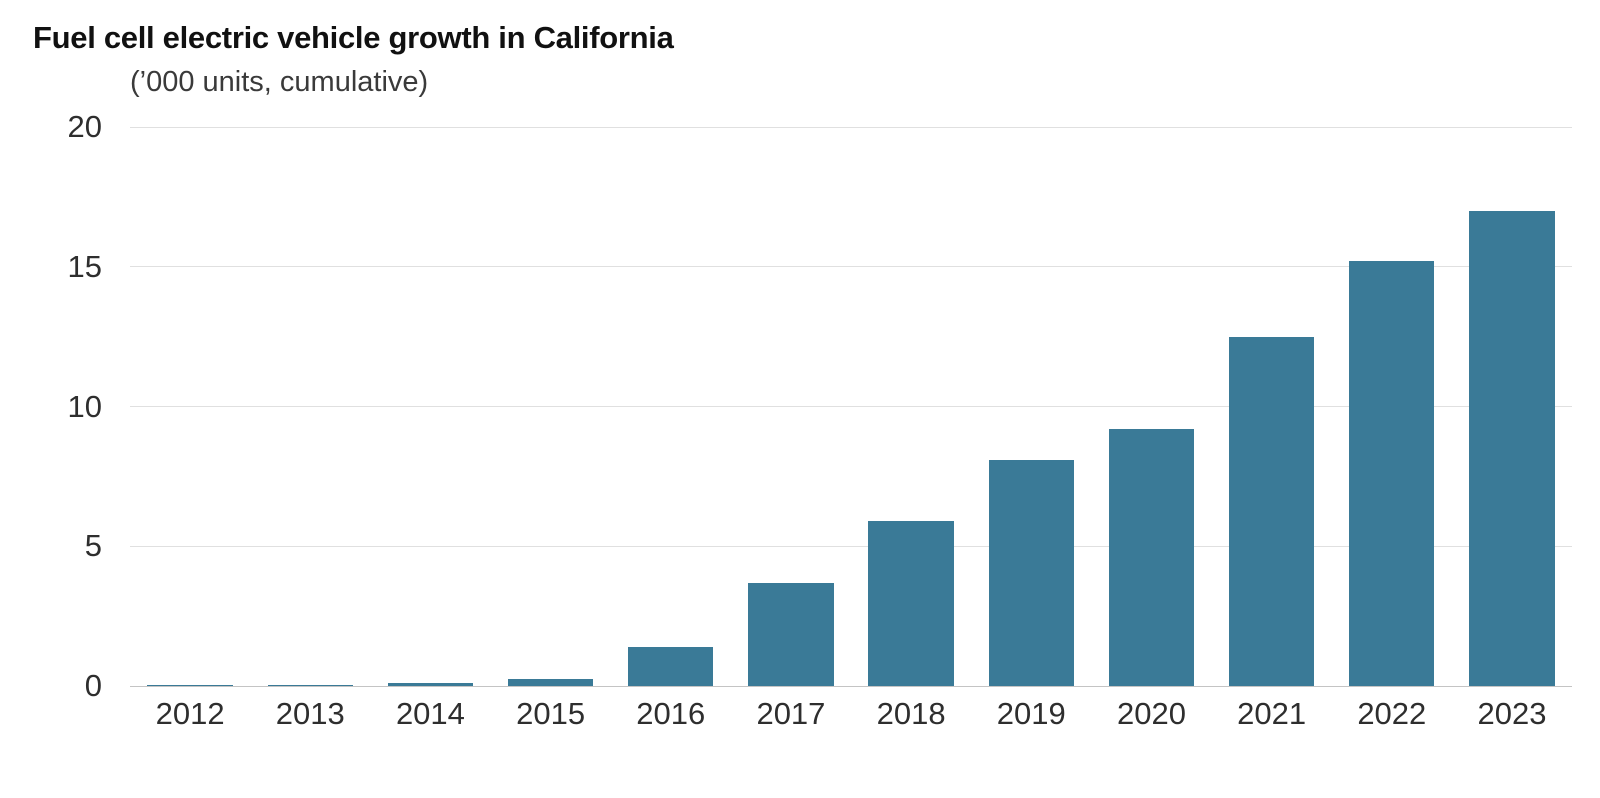 This screenshot has width=1600, height=798. Describe the element at coordinates (671, 666) in the screenshot. I see `bar-2016` at that location.